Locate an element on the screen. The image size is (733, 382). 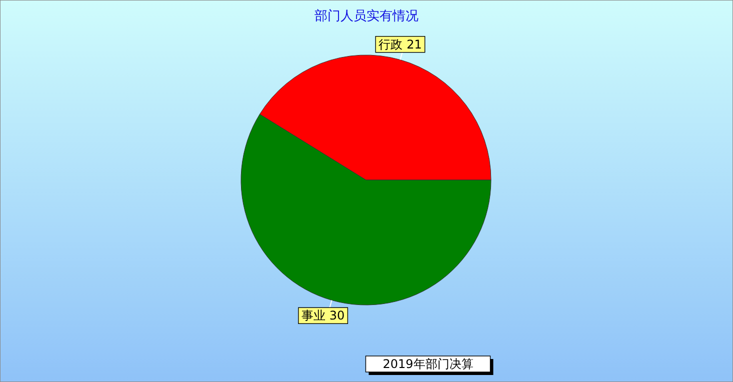
data-label: 21 is located at coordinates (414, 44).